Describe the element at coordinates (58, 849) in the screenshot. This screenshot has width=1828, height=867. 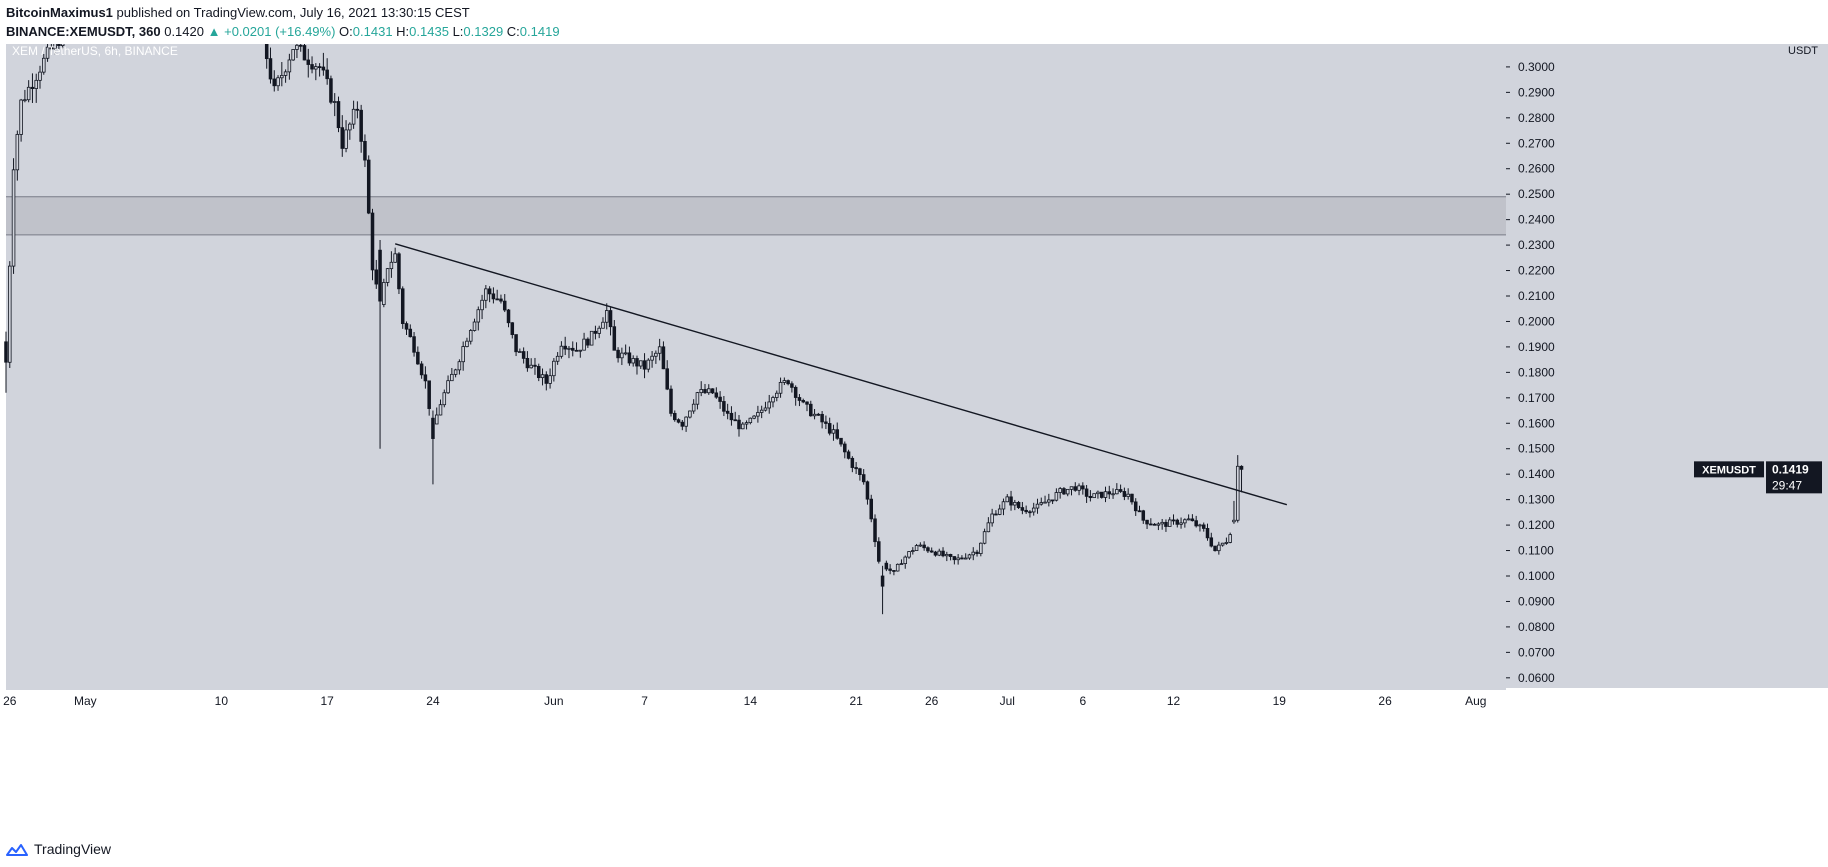
I see `footer-brand: TradingView` at that location.